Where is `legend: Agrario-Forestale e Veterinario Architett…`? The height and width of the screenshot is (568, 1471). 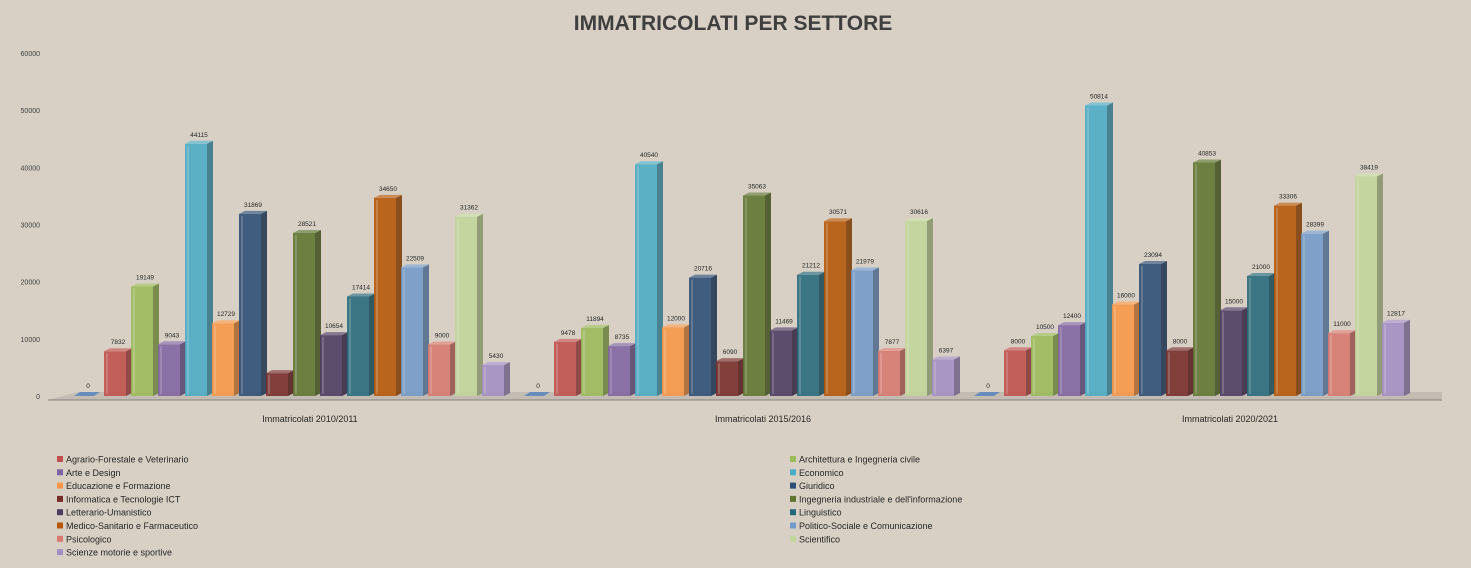 legend: Agrario-Forestale e Veterinario Architett… is located at coordinates (509, 506).